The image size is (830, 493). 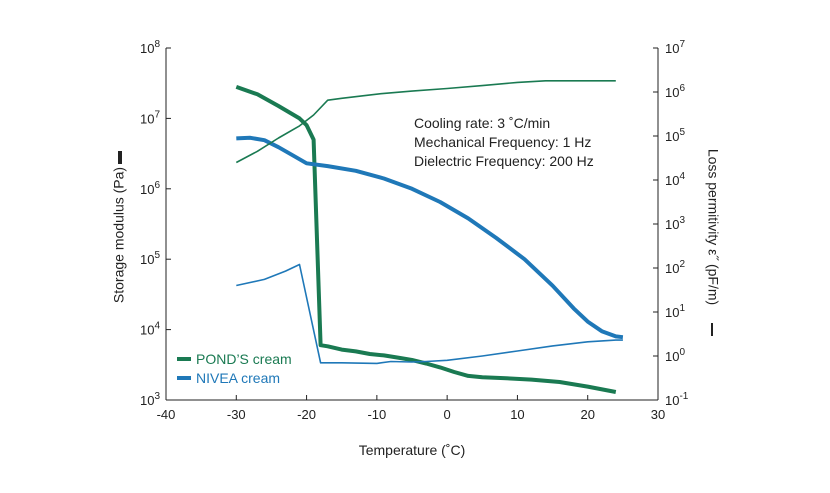 What do you see at coordinates (150, 329) in the screenshot?
I see `y-left-tick-label: 10⁴` at bounding box center [150, 329].